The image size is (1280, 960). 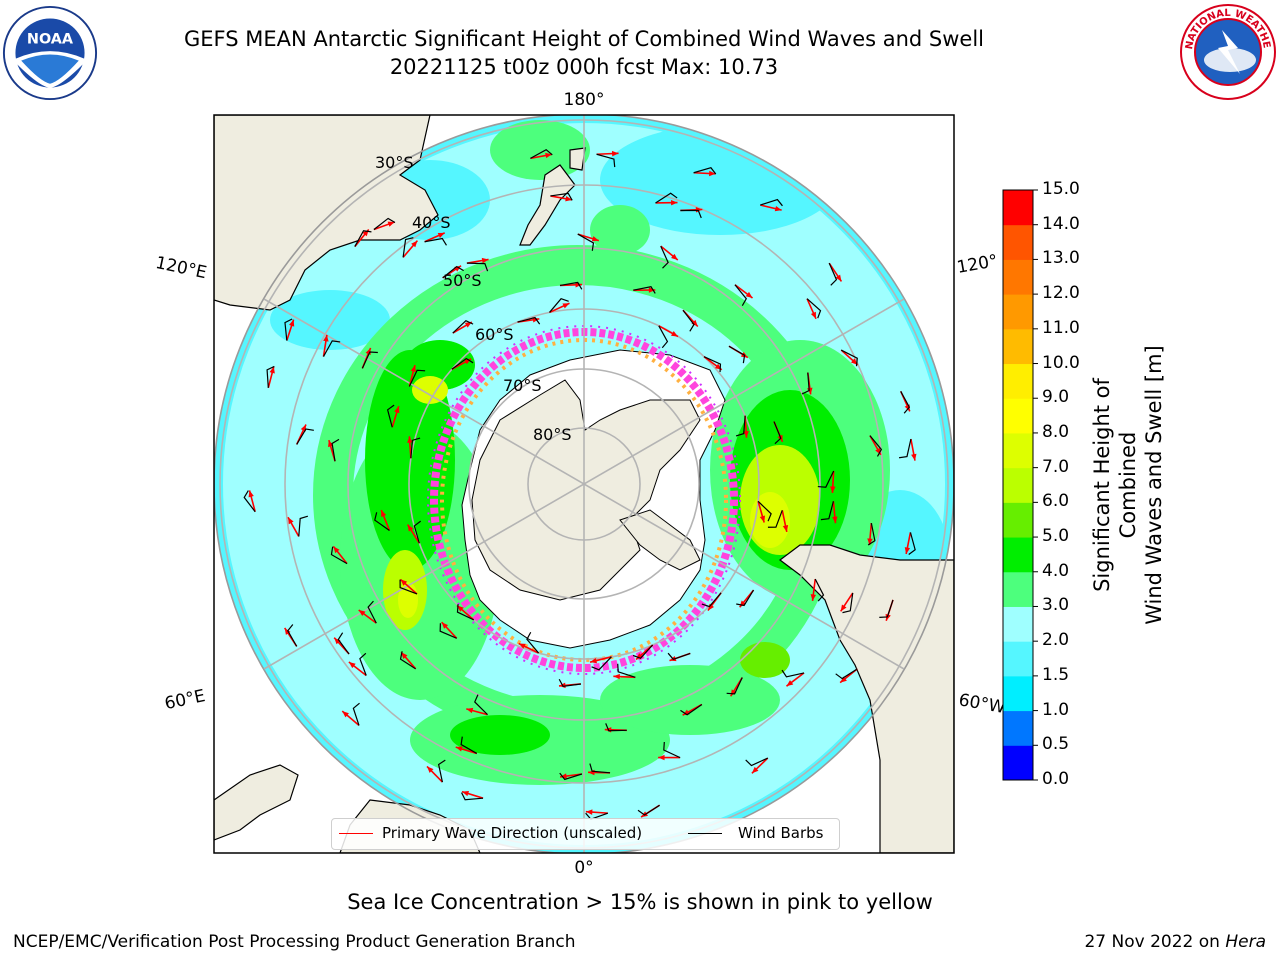 I want to click on colorbar-tick-label: 1.5, so click(x=1056, y=674).